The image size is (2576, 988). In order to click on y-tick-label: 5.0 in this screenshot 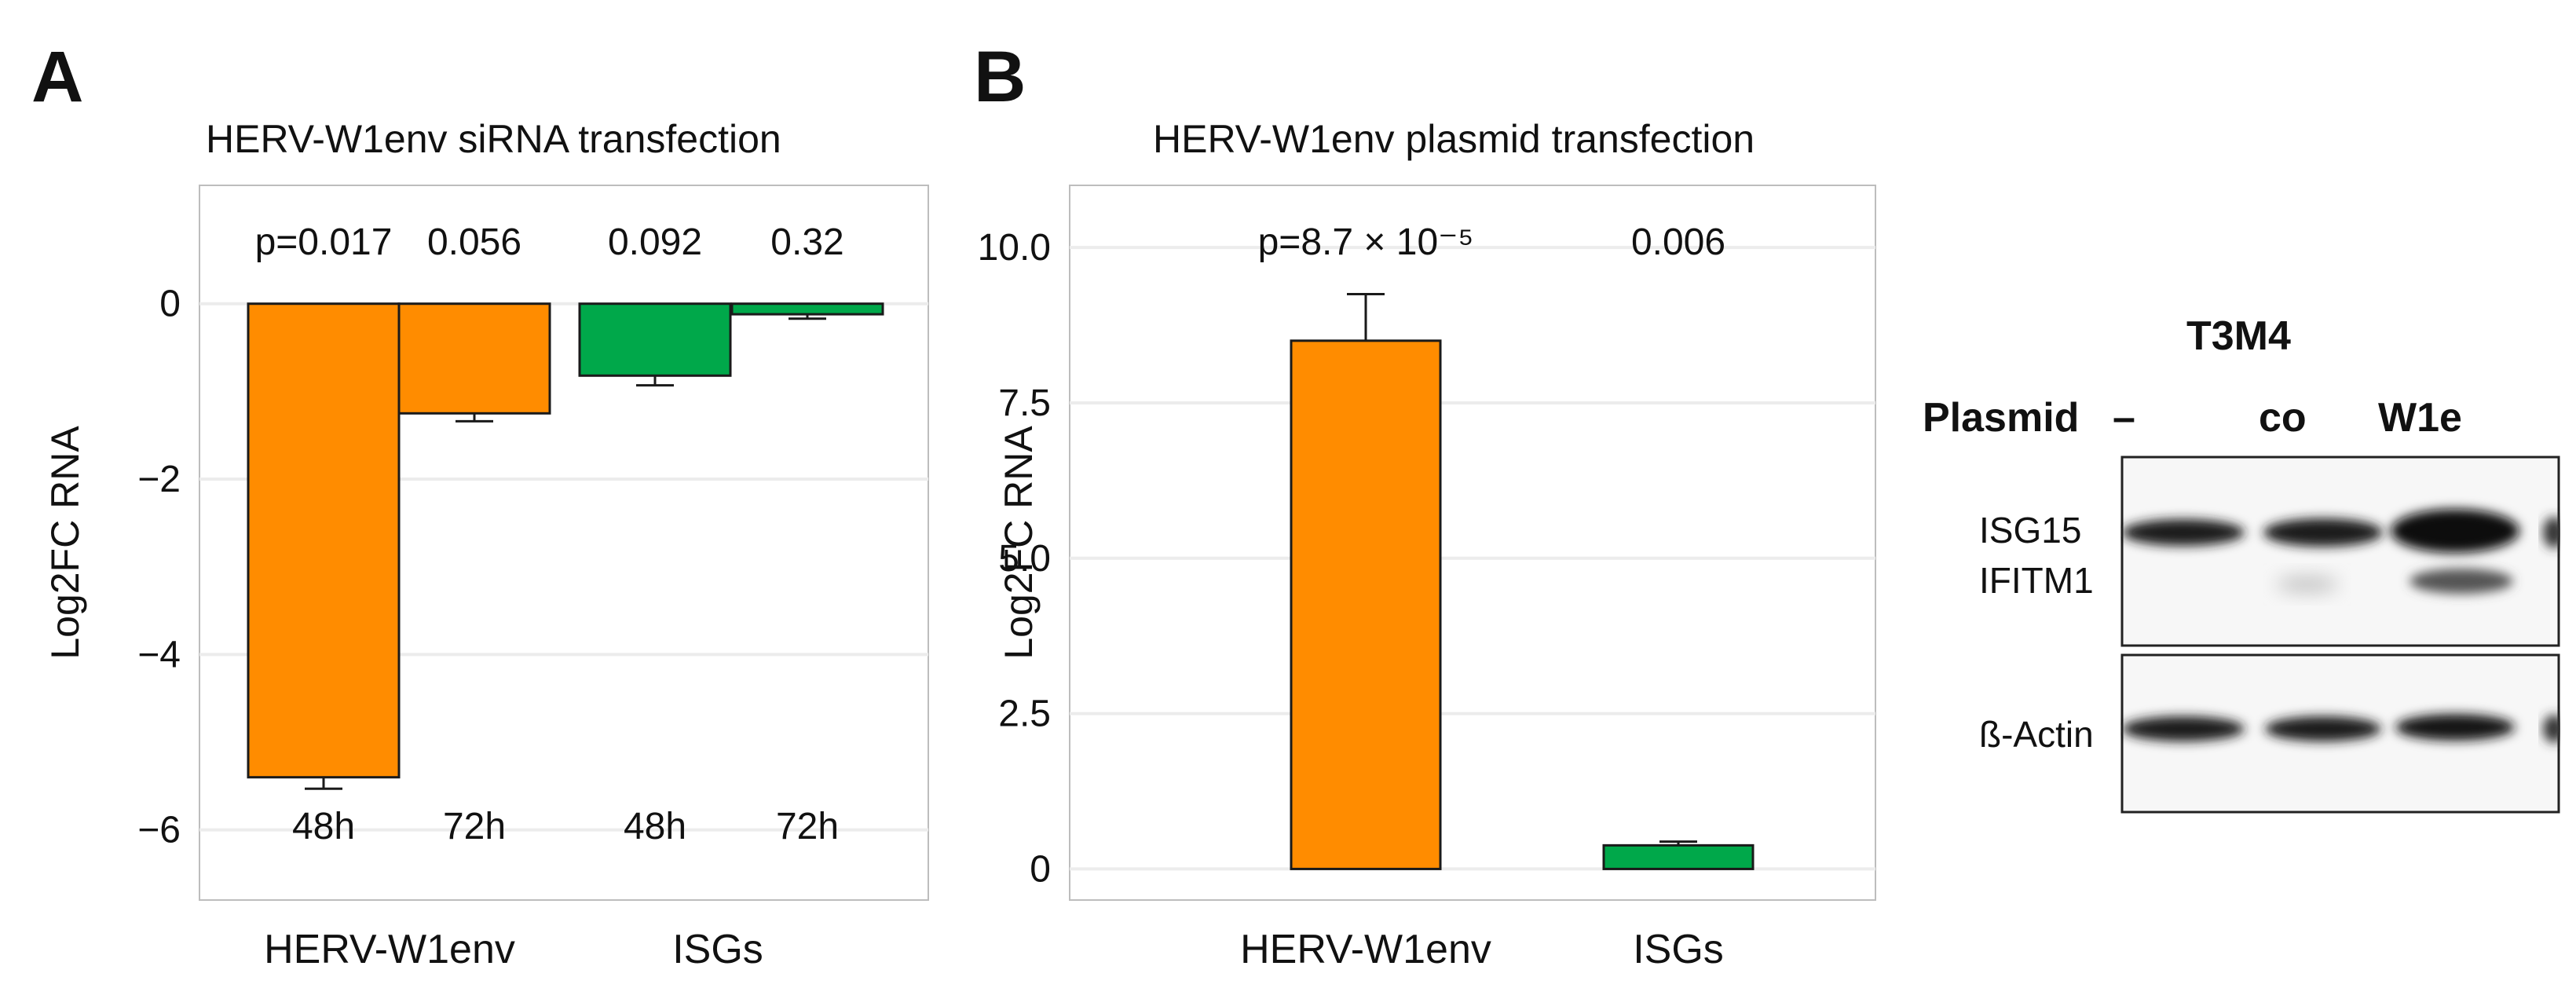, I will do `click(1024, 559)`.